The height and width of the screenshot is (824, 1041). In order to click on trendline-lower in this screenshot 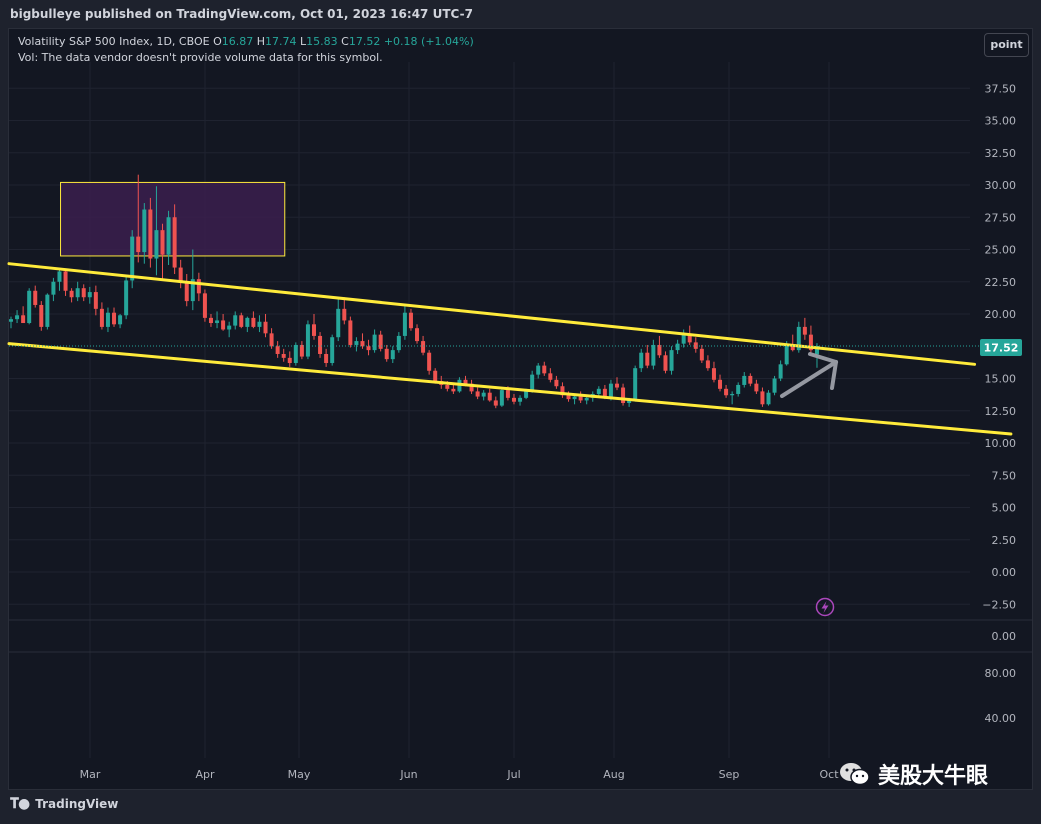, I will do `click(510, 389)`.